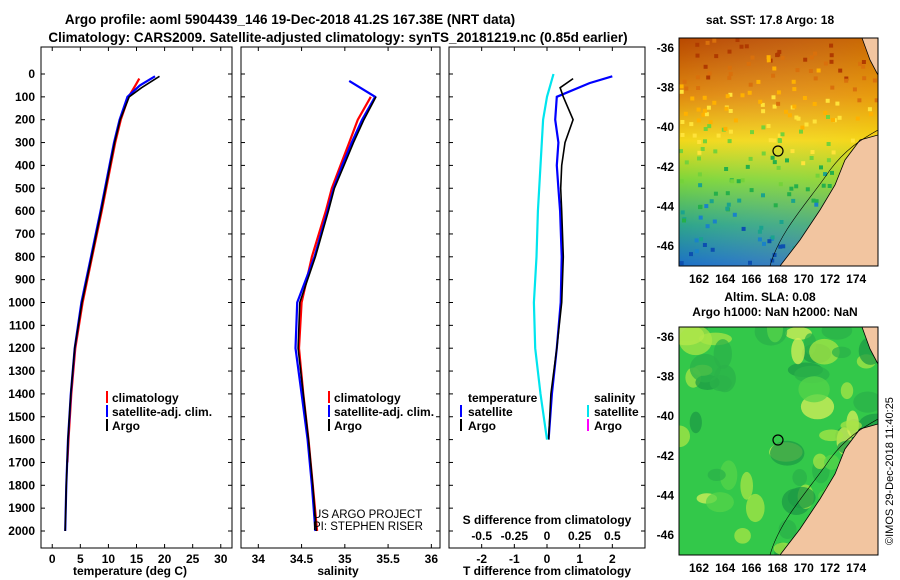  What do you see at coordinates (547, 571) in the screenshot?
I see `difference-xlabel: T difference from climatology` at bounding box center [547, 571].